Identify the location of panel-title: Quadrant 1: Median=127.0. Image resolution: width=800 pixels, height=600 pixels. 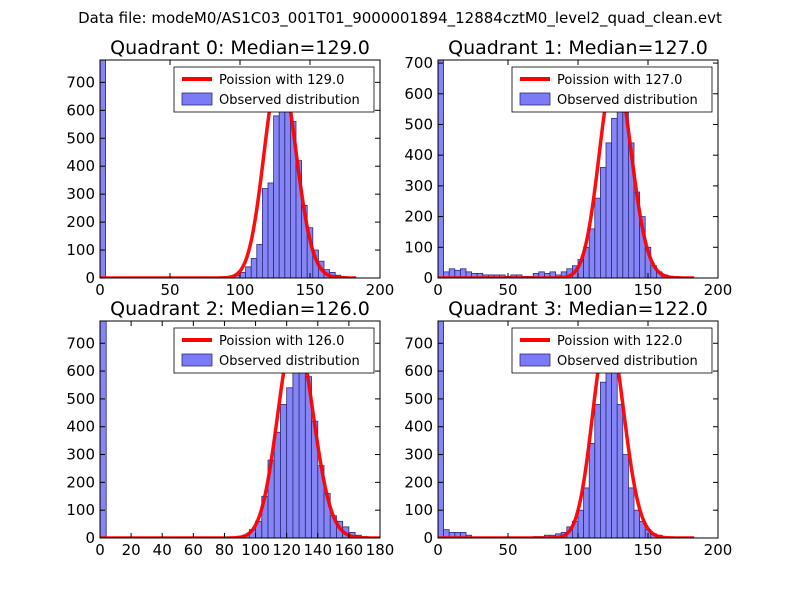
(578, 48).